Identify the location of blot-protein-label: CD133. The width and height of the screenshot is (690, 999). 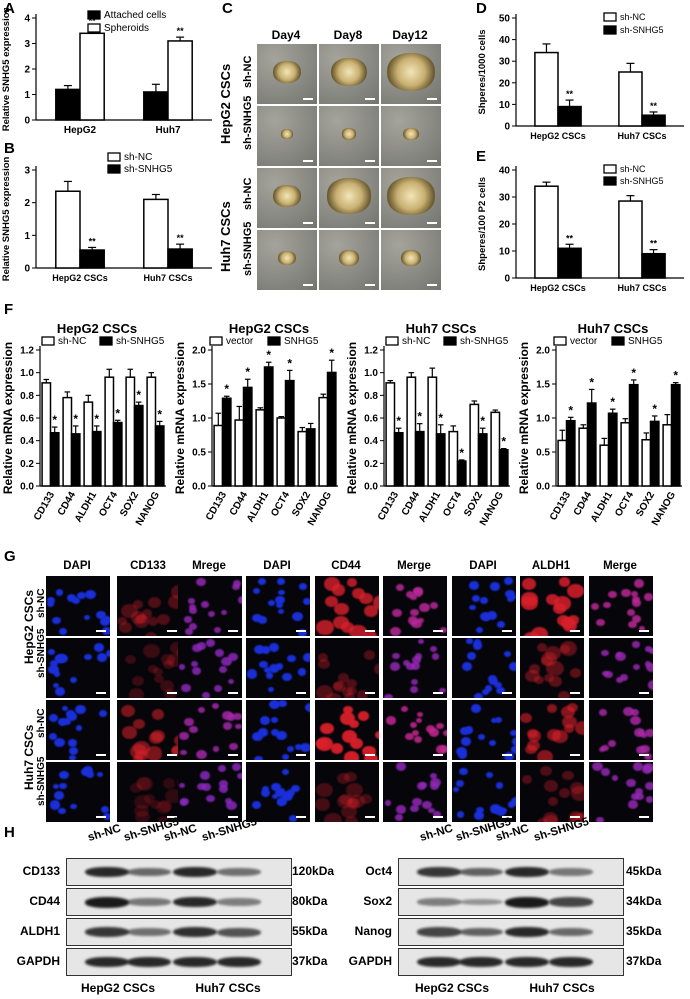
(41, 871).